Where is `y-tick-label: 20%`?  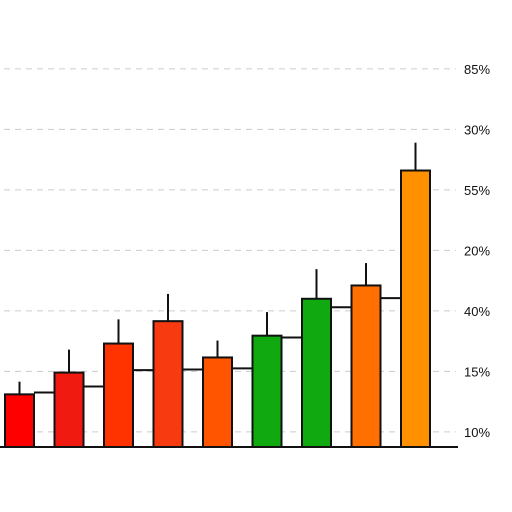
y-tick-label: 20% is located at coordinates (477, 250).